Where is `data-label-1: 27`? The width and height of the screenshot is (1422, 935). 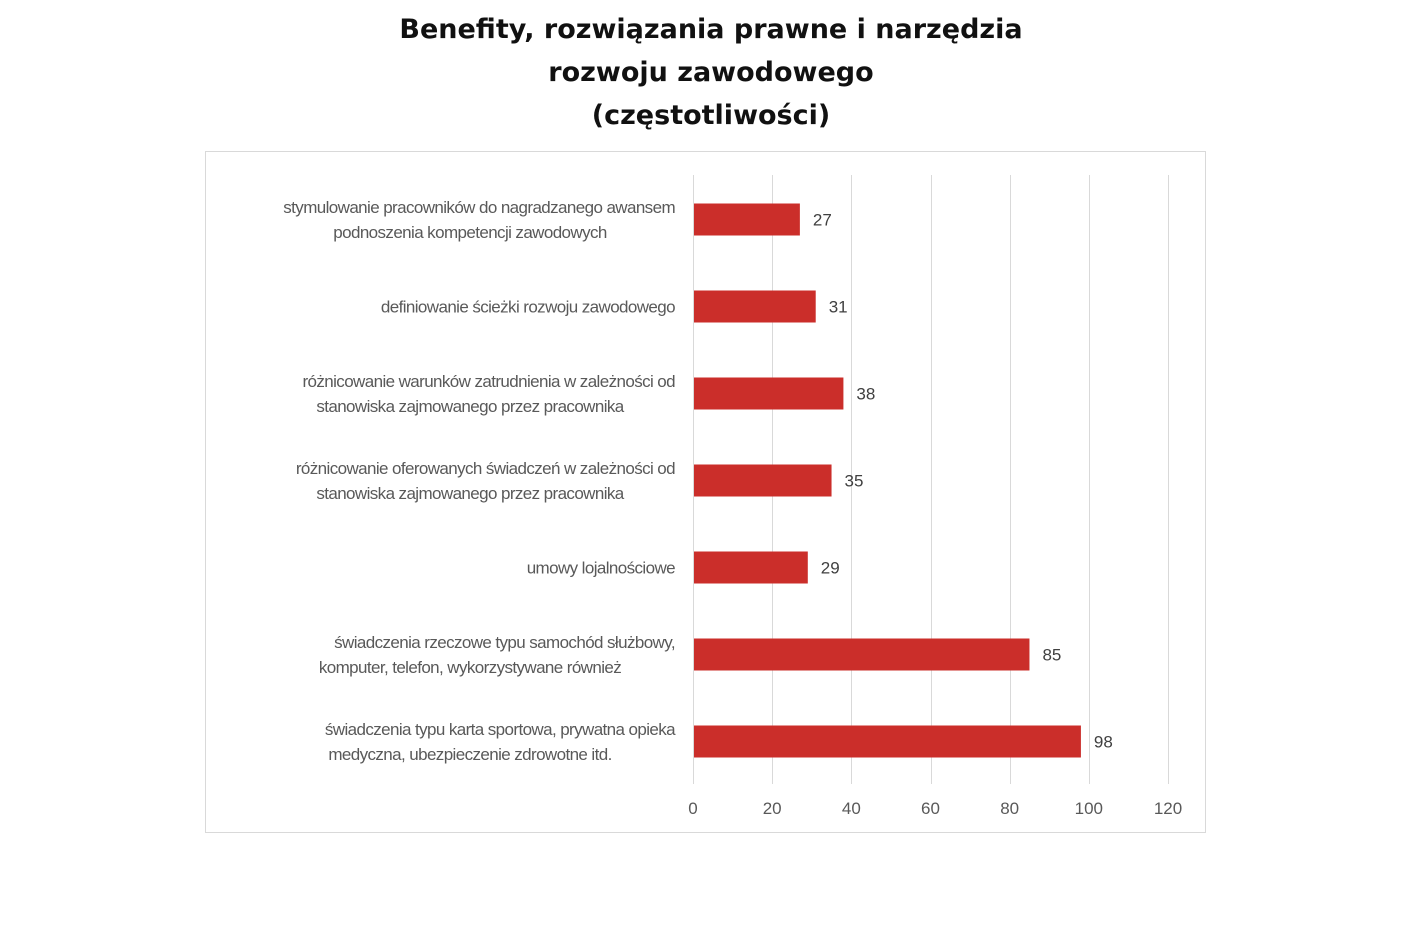 data-label-1: 27 is located at coordinates (822, 220).